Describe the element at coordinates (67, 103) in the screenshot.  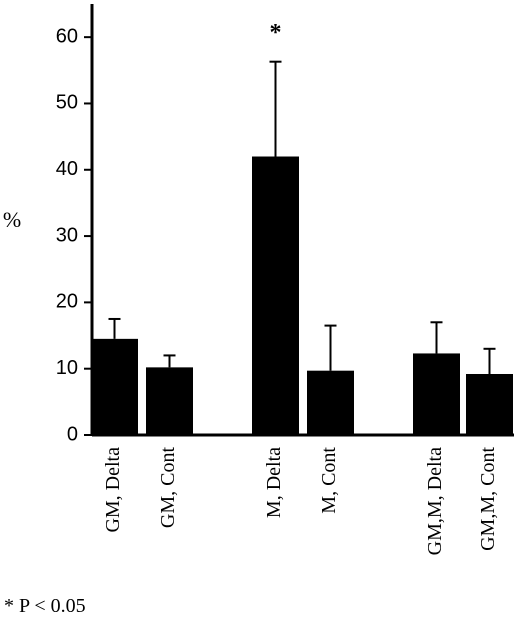
I see `y-tick-label: 50` at that location.